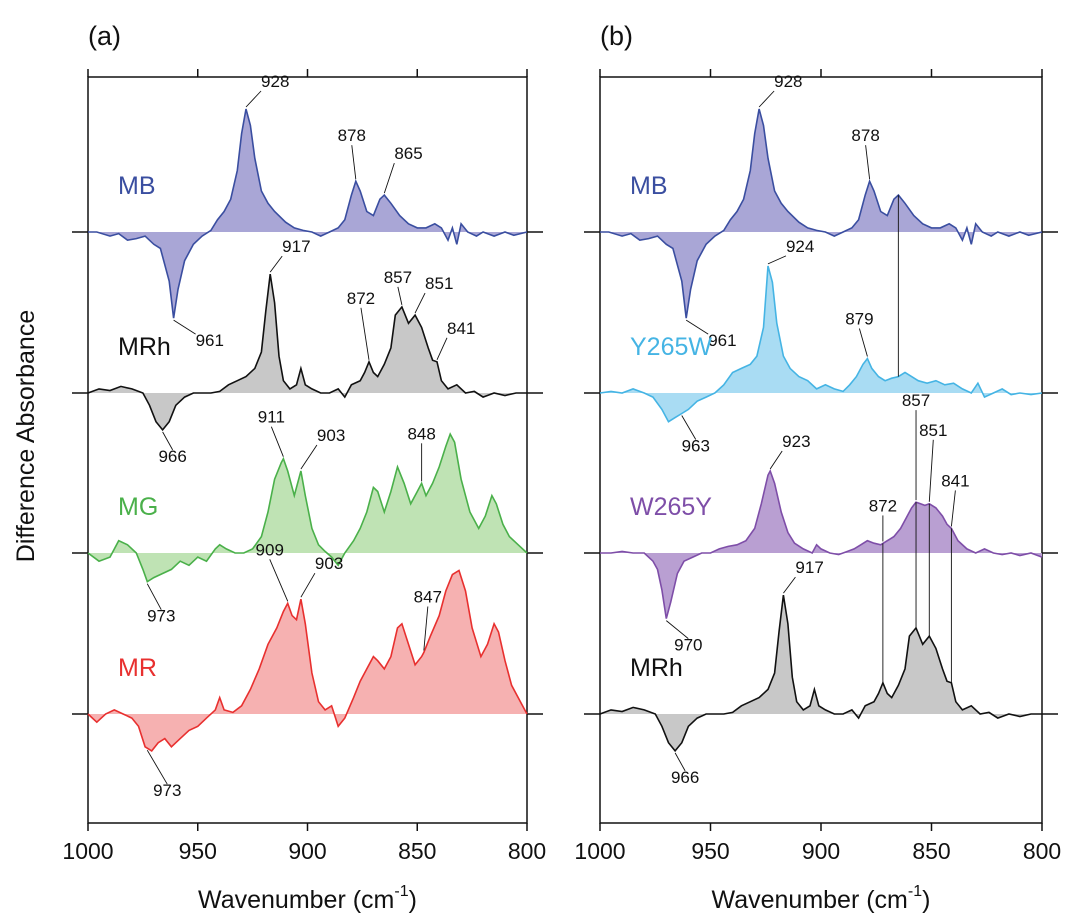 The image size is (1065, 923). Describe the element at coordinates (800, 246) in the screenshot. I see `peak-label: 924` at that location.